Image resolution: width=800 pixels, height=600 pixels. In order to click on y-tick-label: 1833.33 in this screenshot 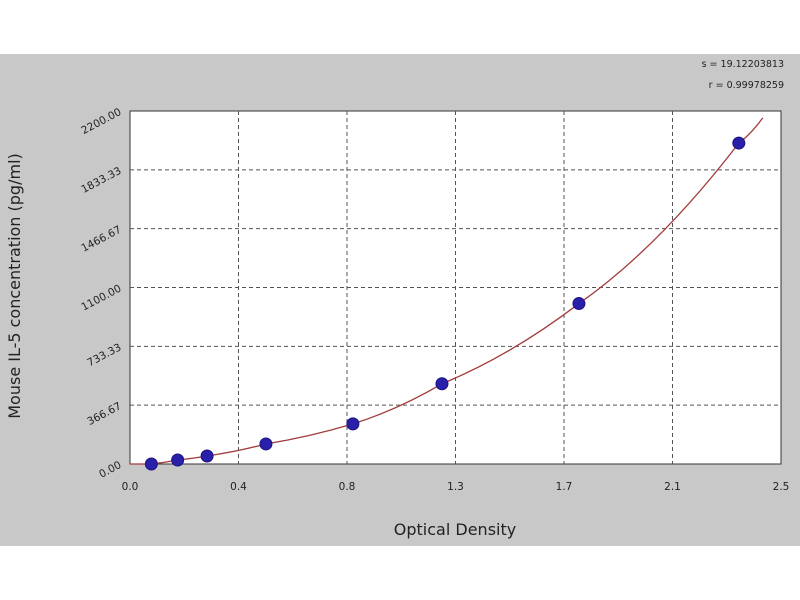, I will do `click(101, 180)`.